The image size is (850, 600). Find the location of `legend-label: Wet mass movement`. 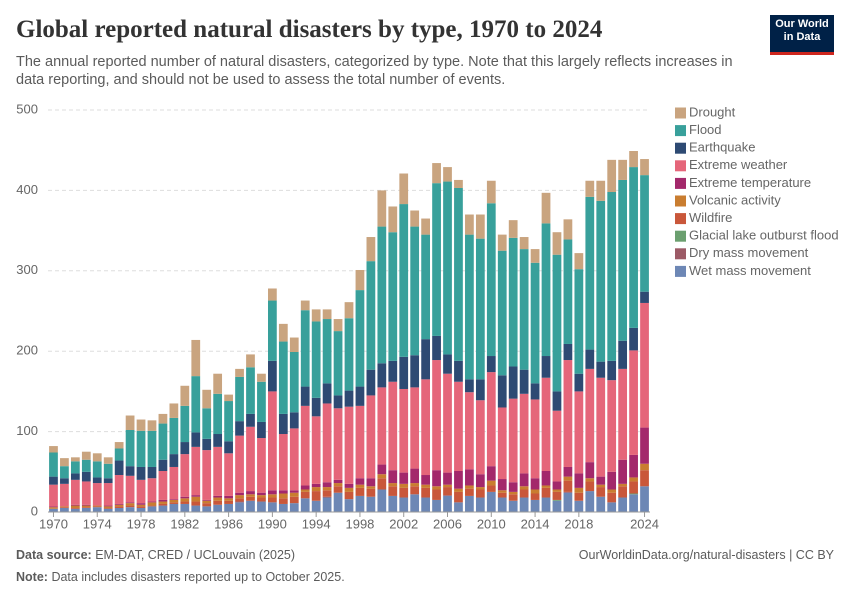

legend-label: Wet mass movement is located at coordinates (750, 270).